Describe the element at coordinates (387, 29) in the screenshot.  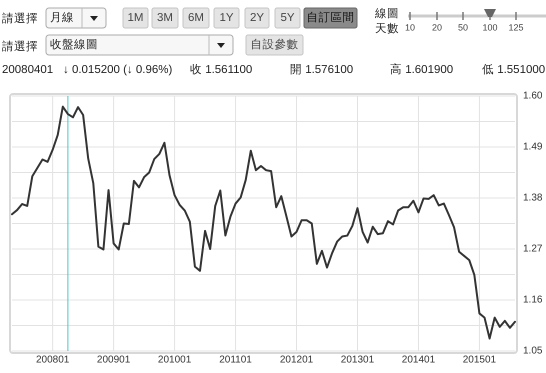
I see `ui-label: 天數` at that location.